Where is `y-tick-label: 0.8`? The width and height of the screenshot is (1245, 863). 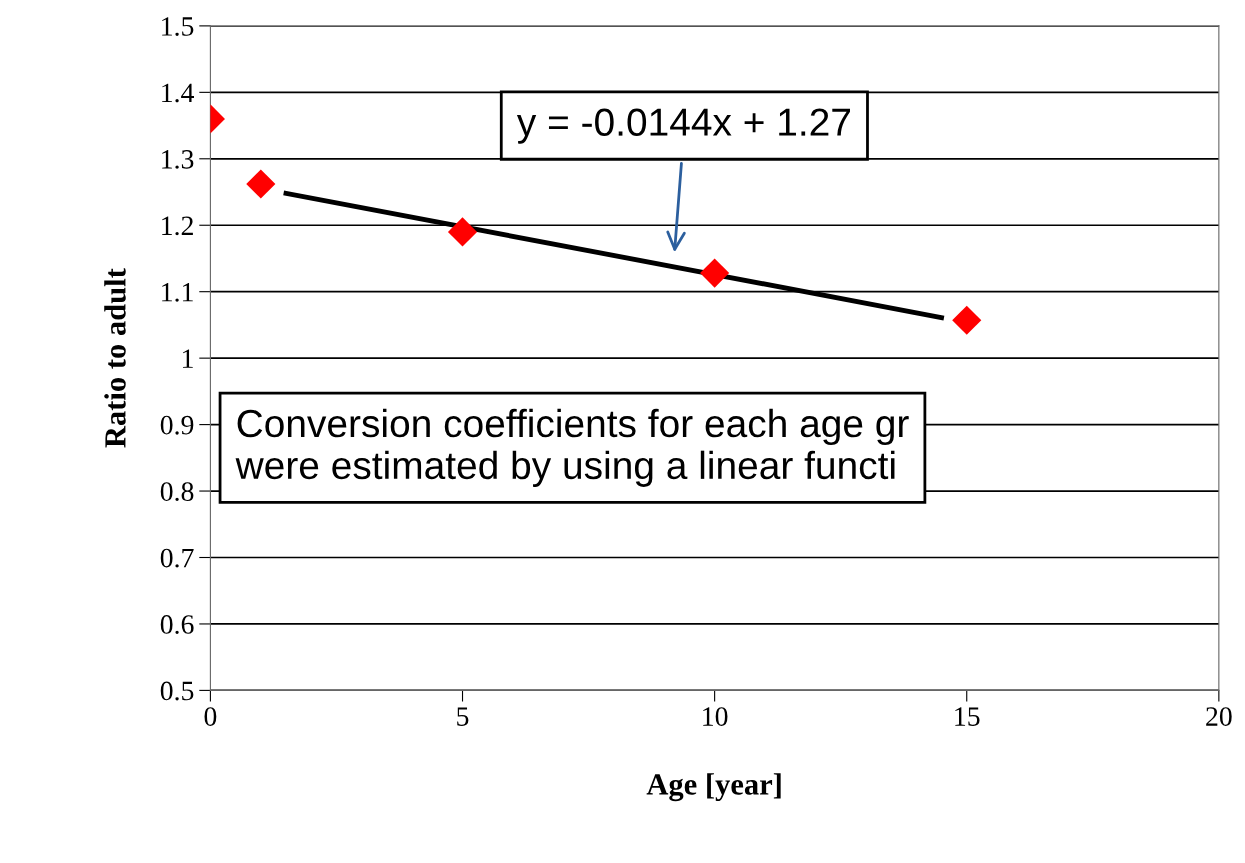 y-tick-label: 0.8 is located at coordinates (177, 492).